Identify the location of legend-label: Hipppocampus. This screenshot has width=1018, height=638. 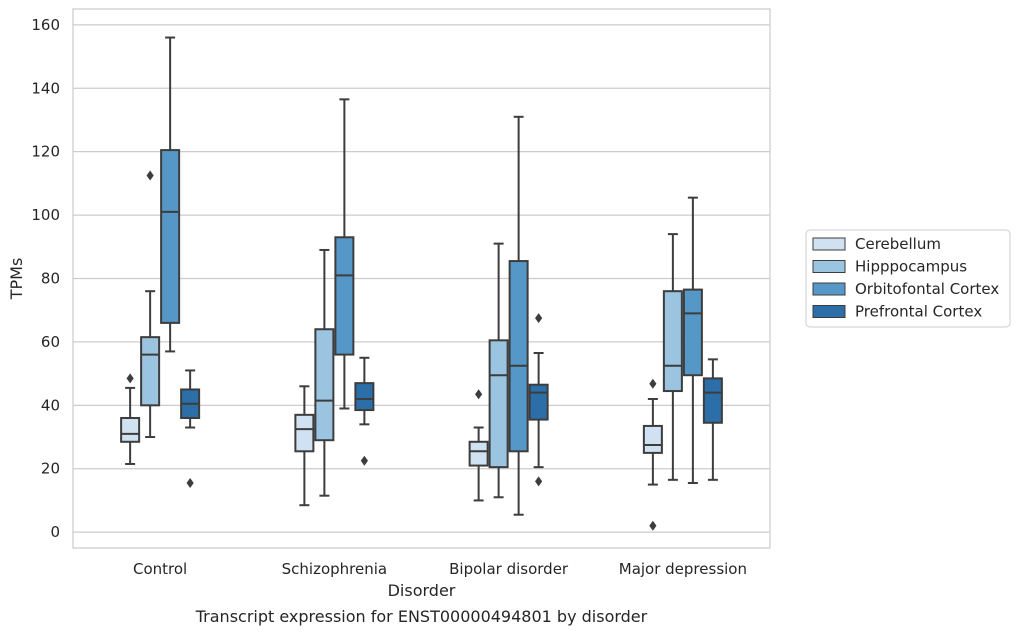
(911, 267).